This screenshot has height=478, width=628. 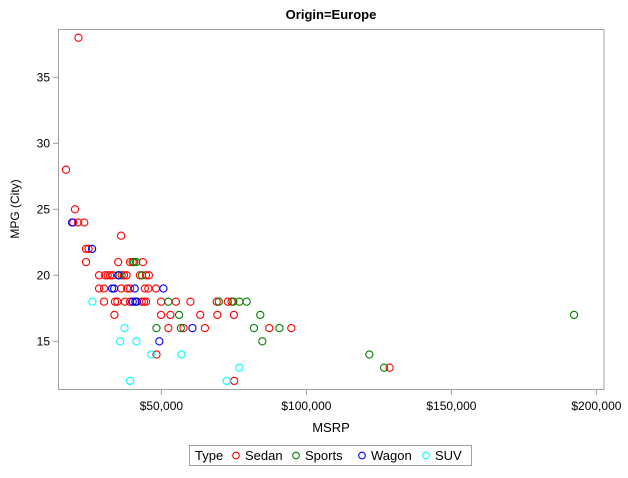 I want to click on x-axis-label: MSRP, so click(x=331, y=427).